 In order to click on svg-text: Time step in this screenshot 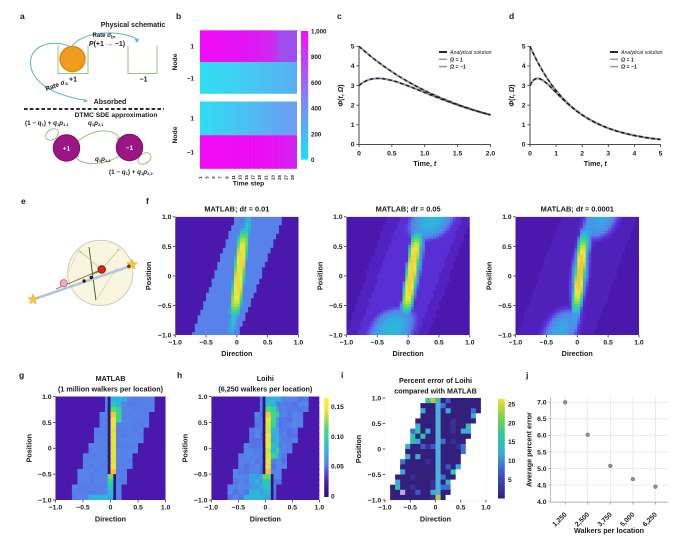, I will do `click(249, 184)`.